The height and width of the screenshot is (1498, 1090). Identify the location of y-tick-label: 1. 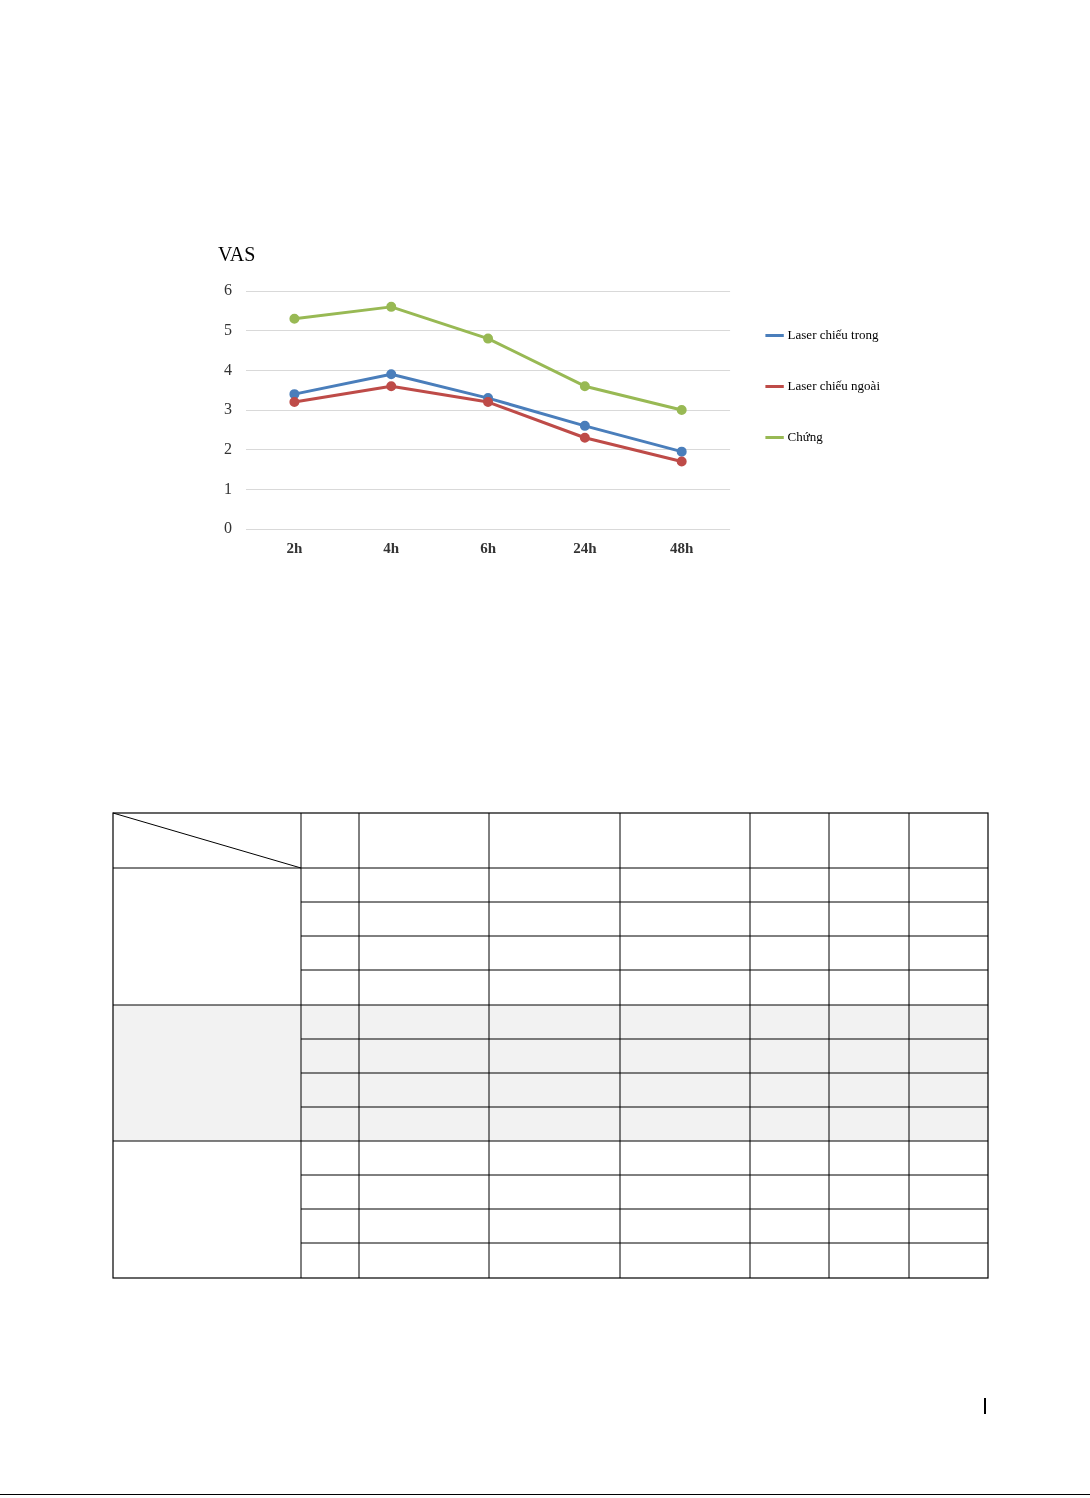
(228, 488).